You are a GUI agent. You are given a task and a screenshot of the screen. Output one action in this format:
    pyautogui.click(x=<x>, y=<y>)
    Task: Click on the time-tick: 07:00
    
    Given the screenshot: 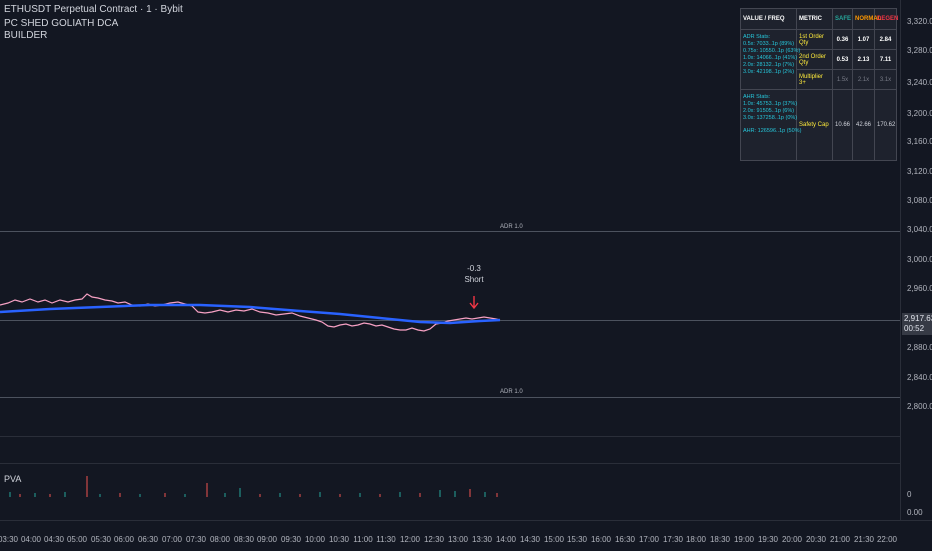 What is the action you would take?
    pyautogui.click(x=172, y=539)
    